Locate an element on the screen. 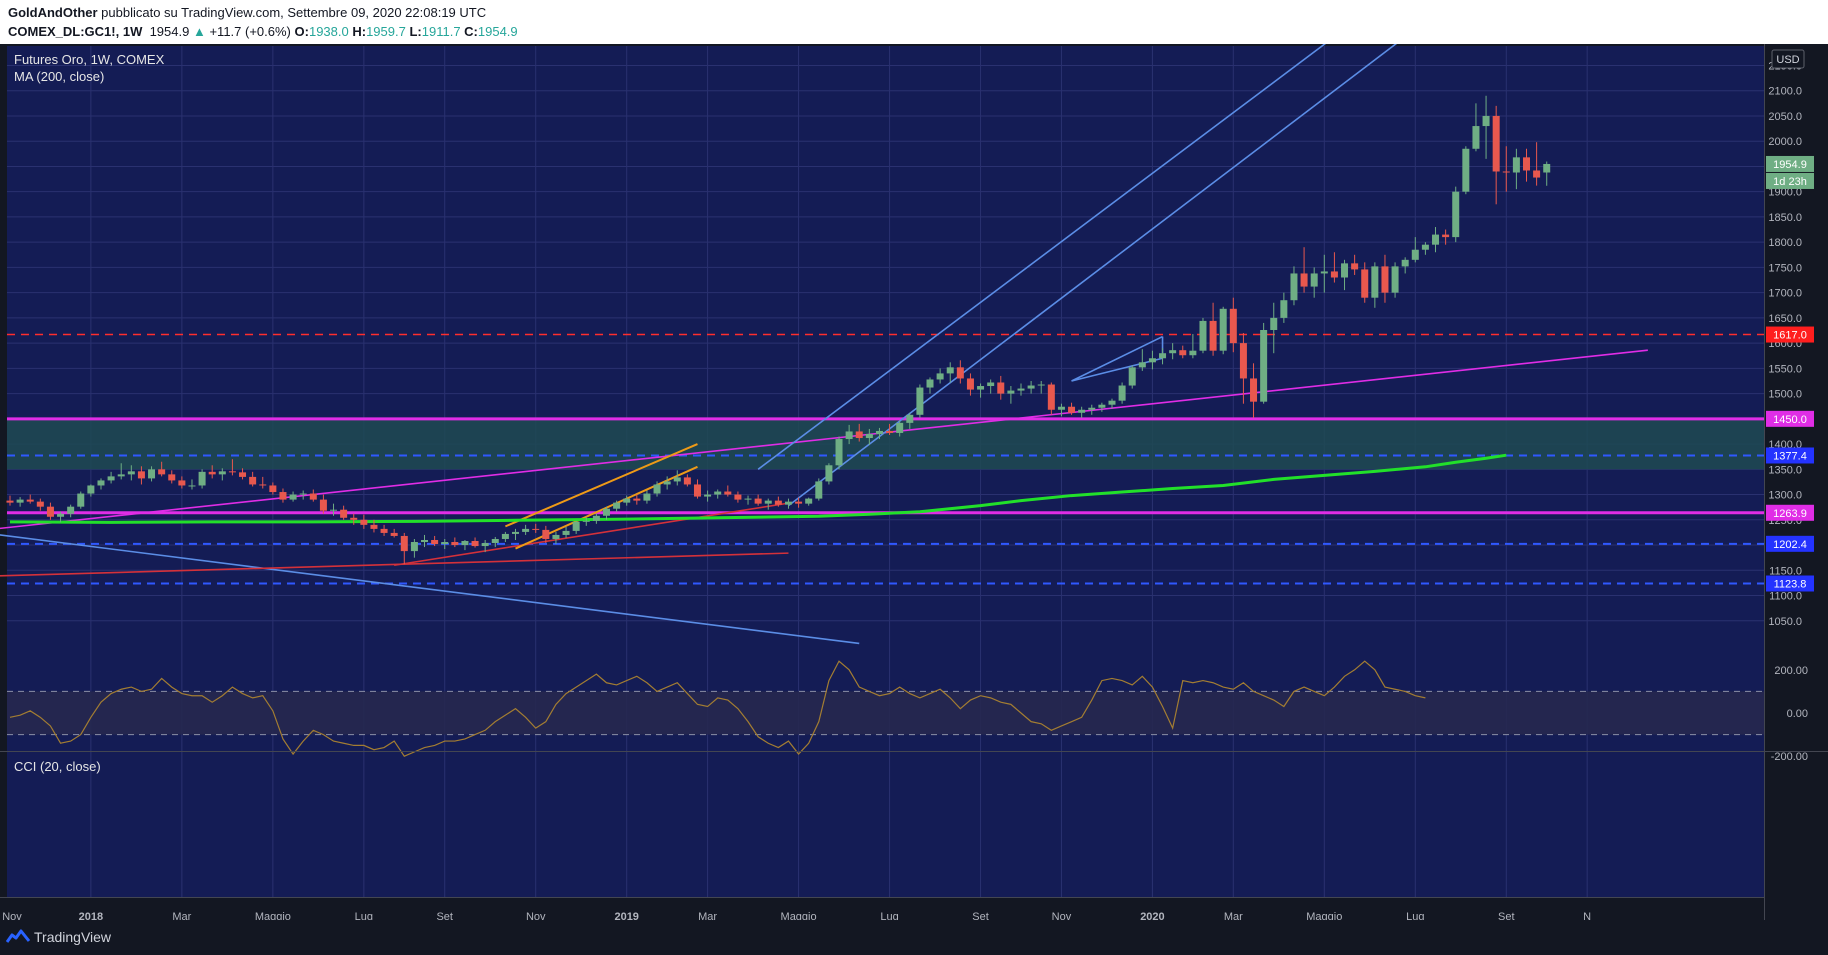  currency-label: USD is located at coordinates (1787, 60).